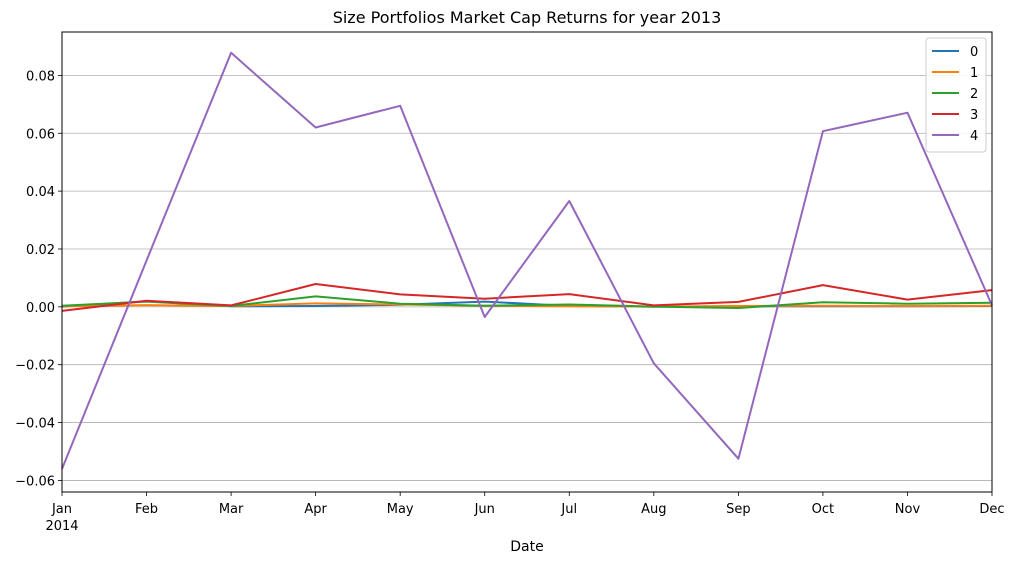 This screenshot has height=567, width=1015. I want to click on y-tick-label: 0.08, so click(40, 76).